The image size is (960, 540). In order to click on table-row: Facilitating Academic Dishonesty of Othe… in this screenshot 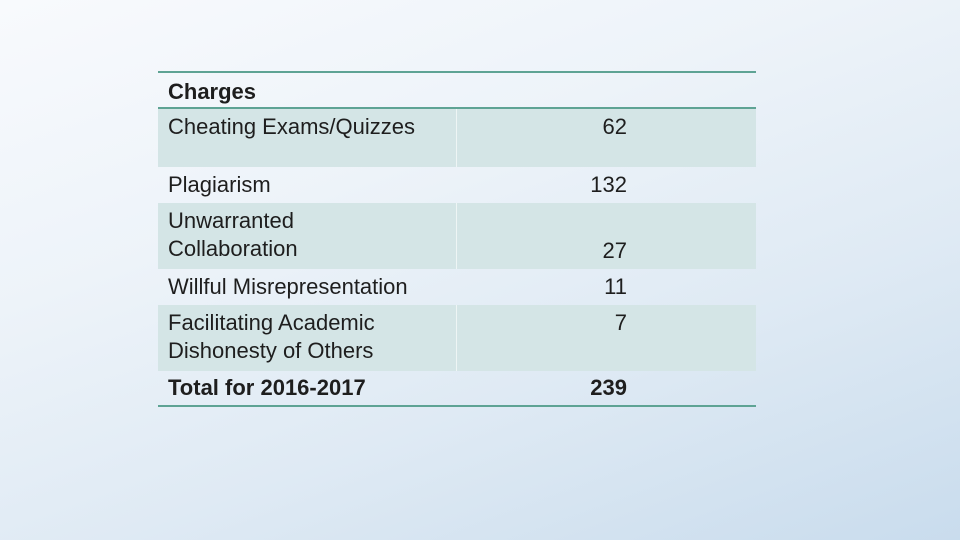, I will do `click(457, 338)`.